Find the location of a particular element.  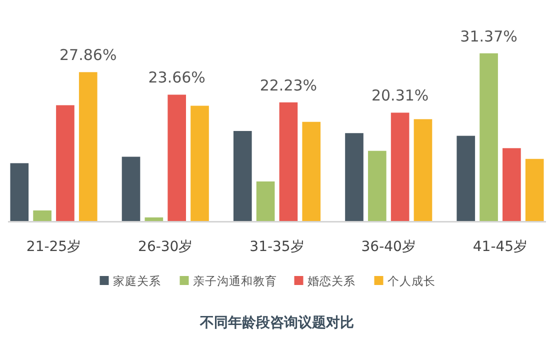

legend-label: 亲子沟通和教育 is located at coordinates (234, 281).